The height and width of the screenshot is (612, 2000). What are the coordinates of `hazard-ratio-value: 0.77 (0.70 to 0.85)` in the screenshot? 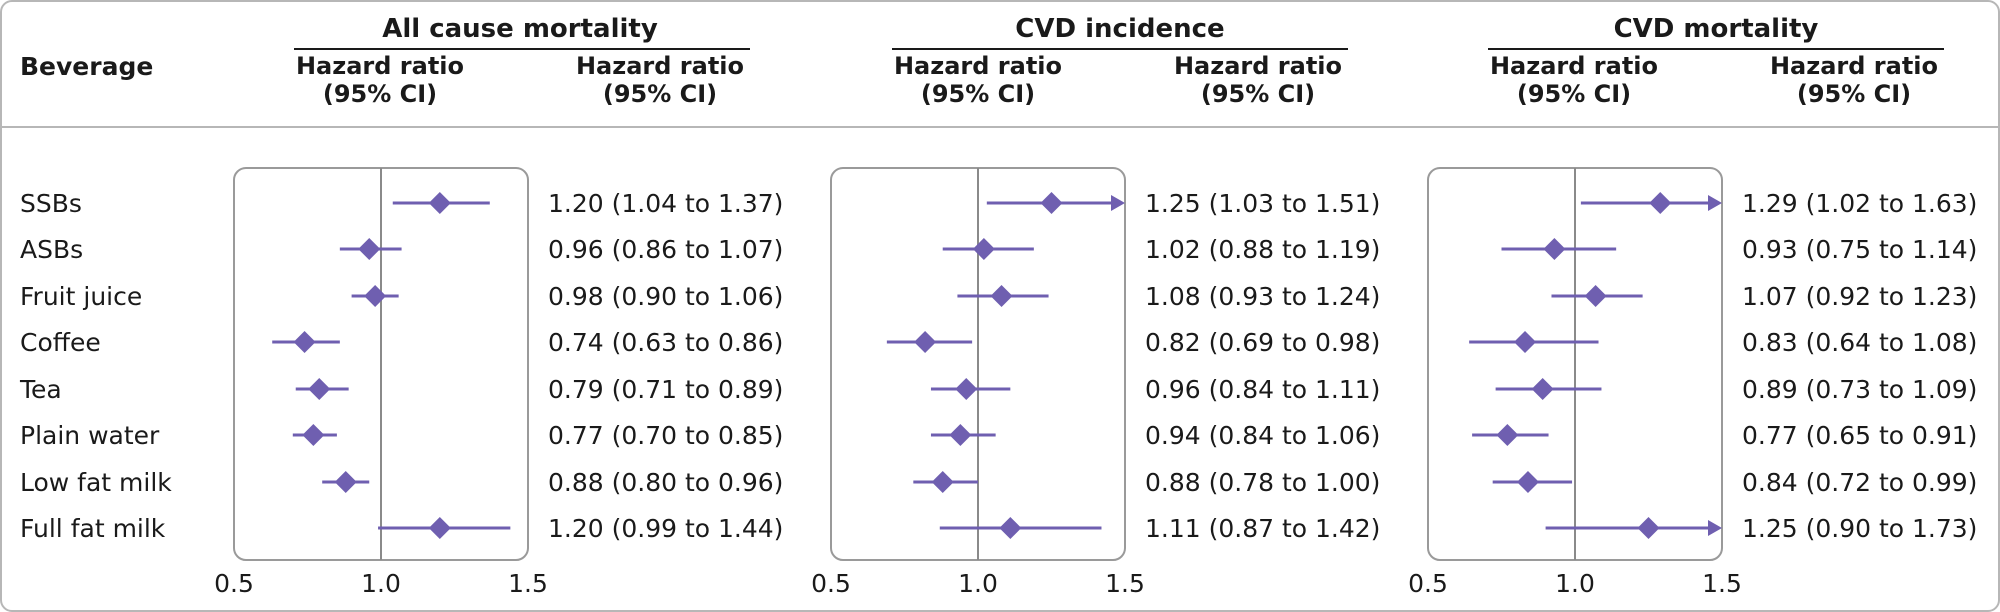 It's located at (665, 435).